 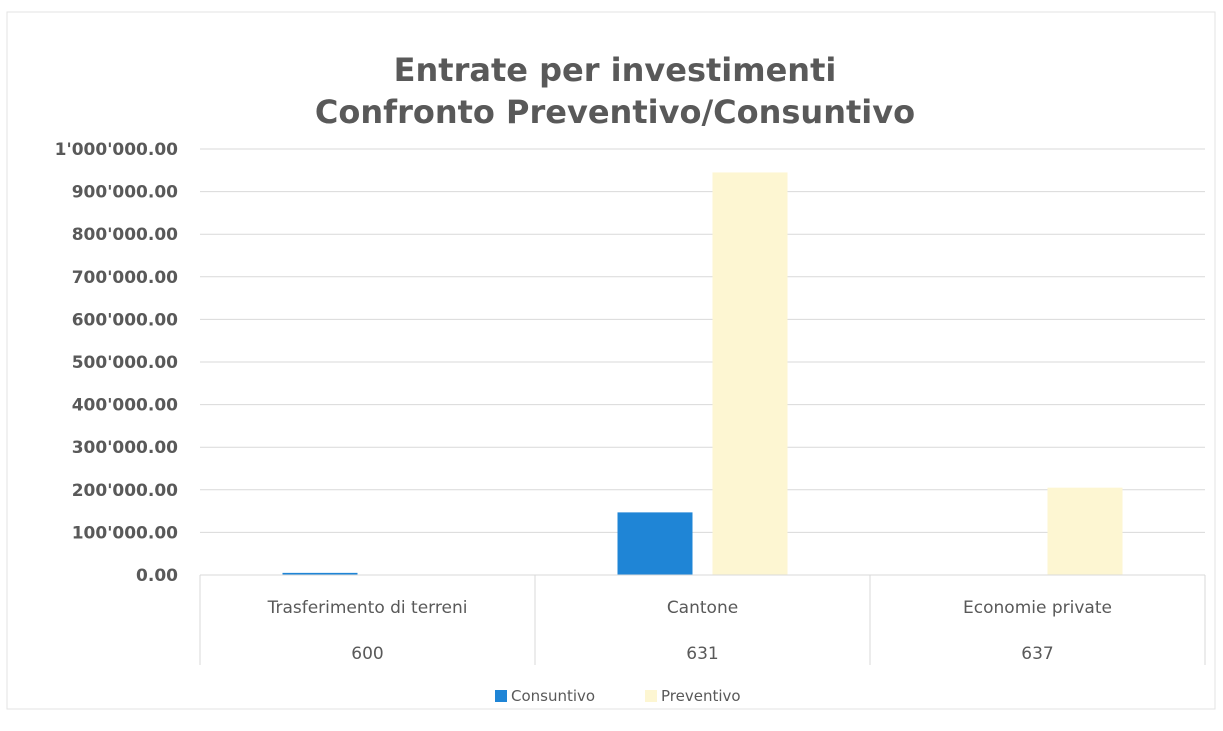 I want to click on y-tick-label: 1'000'000.00, so click(x=116, y=150).